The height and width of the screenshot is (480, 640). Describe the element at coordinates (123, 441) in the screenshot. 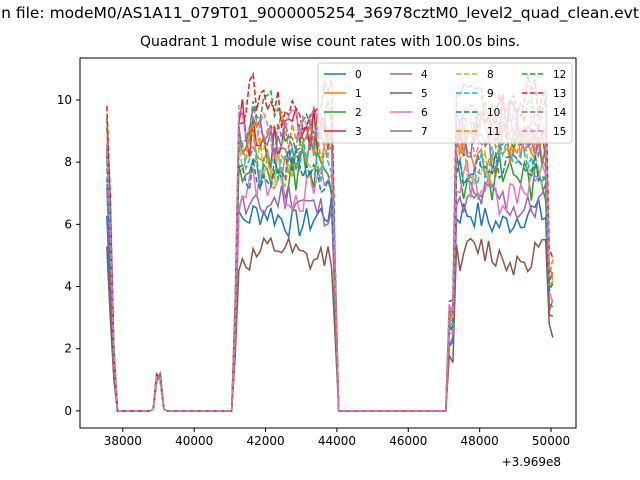

I see `x-tick-label: 38000` at that location.